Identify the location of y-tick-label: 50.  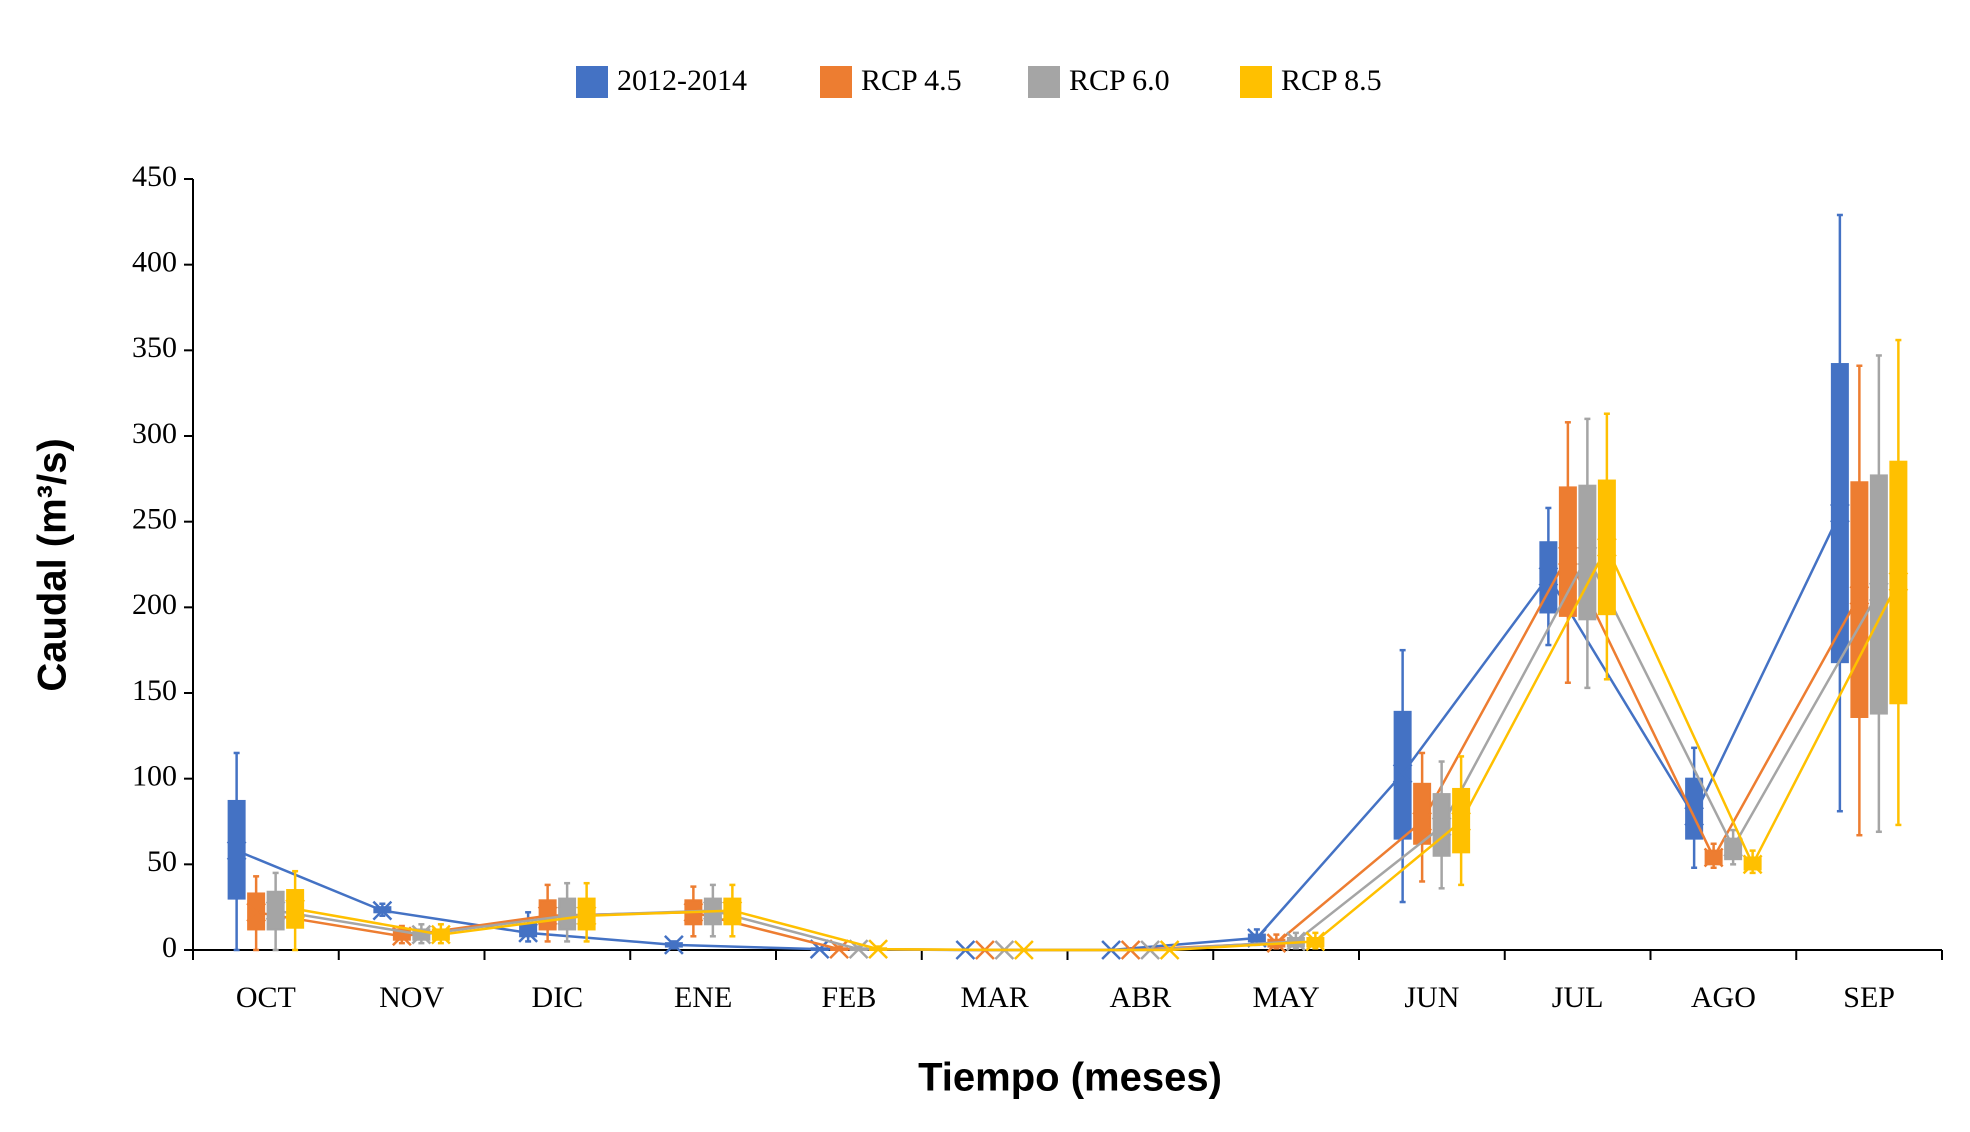
(162, 861).